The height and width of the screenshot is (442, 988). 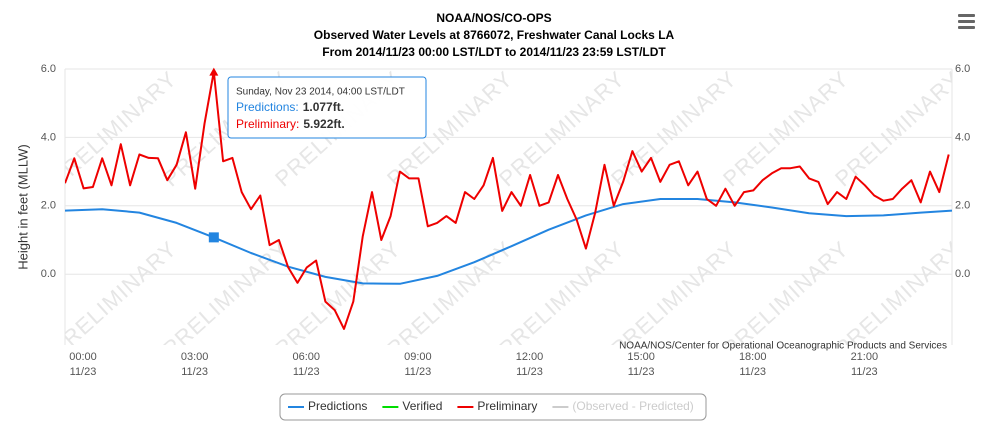 I want to click on y-tick-label: 0.0, so click(x=48, y=274).